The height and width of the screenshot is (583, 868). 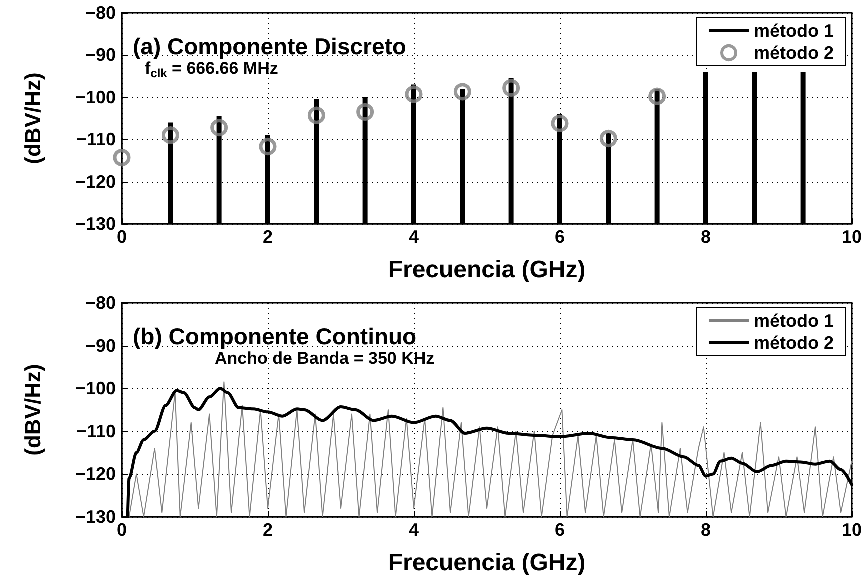 What do you see at coordinates (269, 47) in the screenshot?
I see `text: (a) Componente Discreto` at bounding box center [269, 47].